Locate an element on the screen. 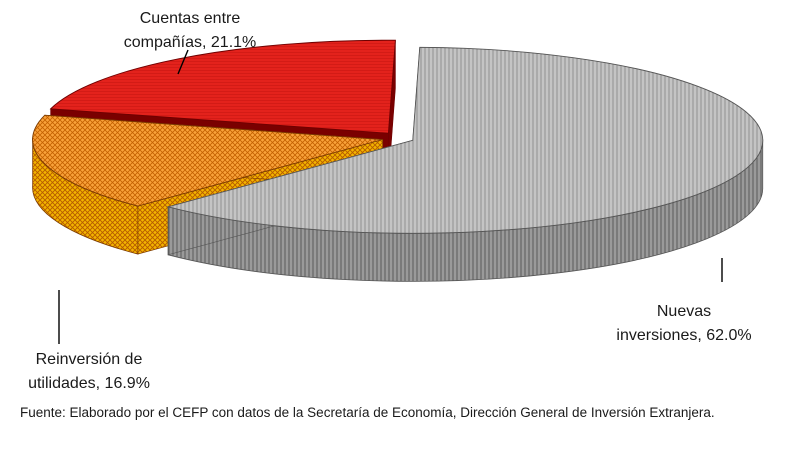 This screenshot has width=789, height=451. slice-label: Cuentas entre is located at coordinates (190, 18).